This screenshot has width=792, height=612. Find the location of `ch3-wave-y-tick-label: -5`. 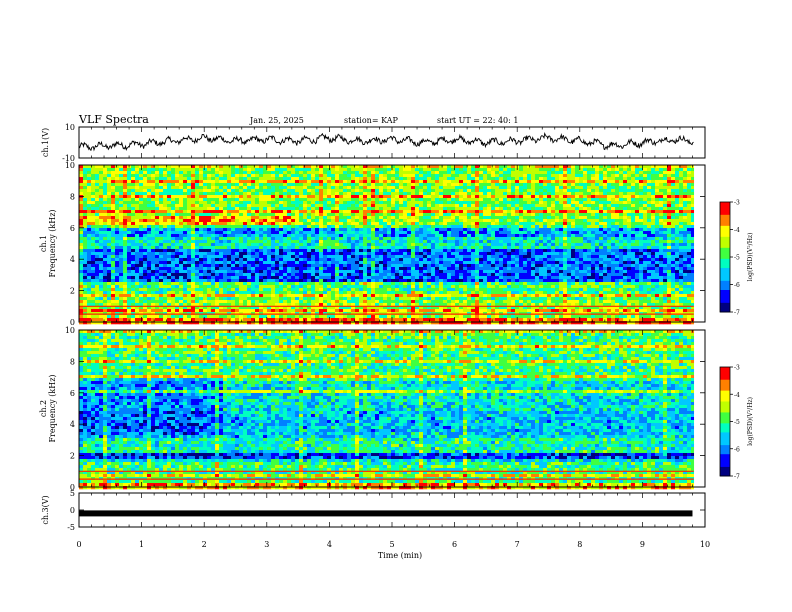

ch3-wave-y-tick-label: -5 is located at coordinates (71, 527).